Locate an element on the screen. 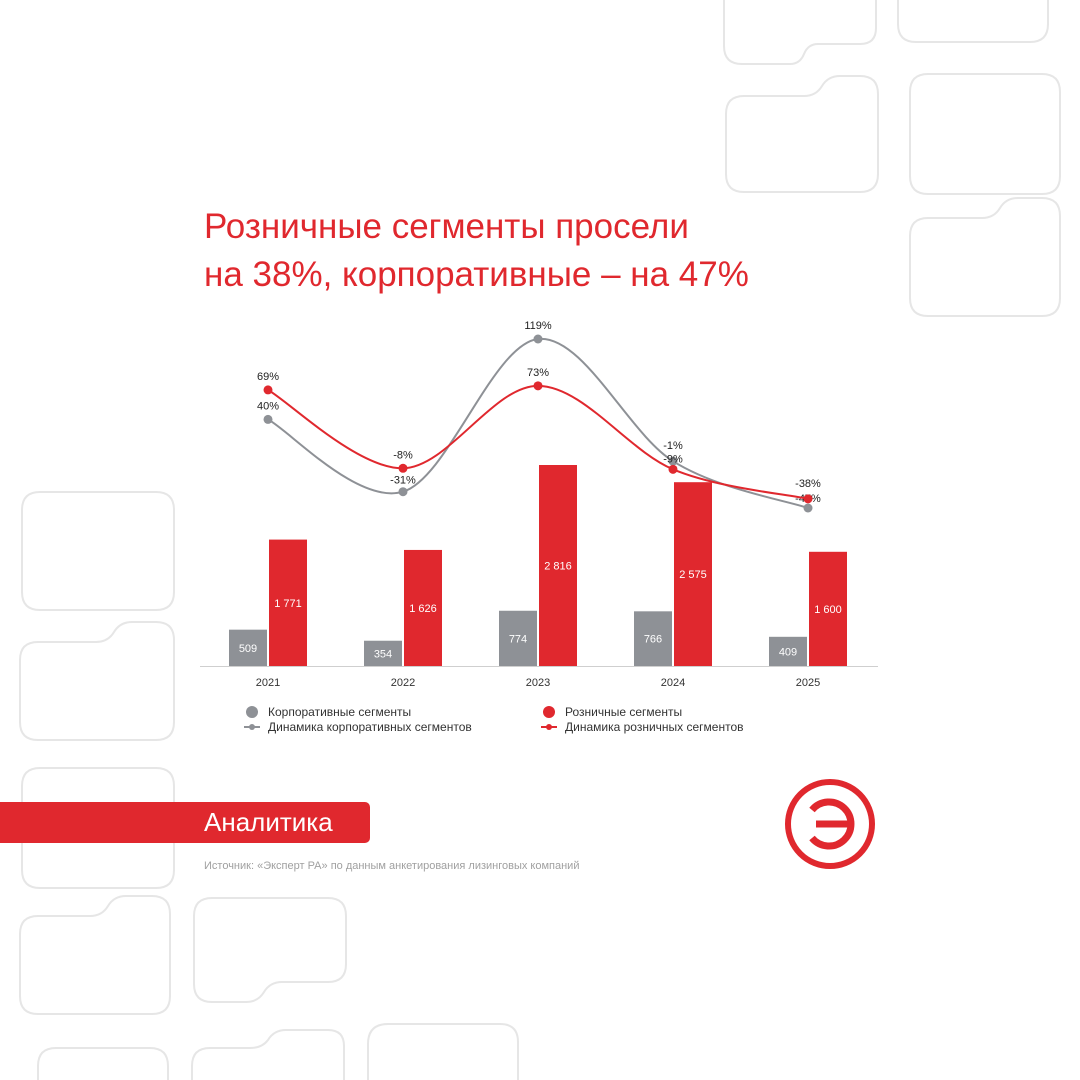 Image resolution: width=1080 pixels, height=1080 pixels. retail-dynamics-label-2022: -8% is located at coordinates (403, 455).